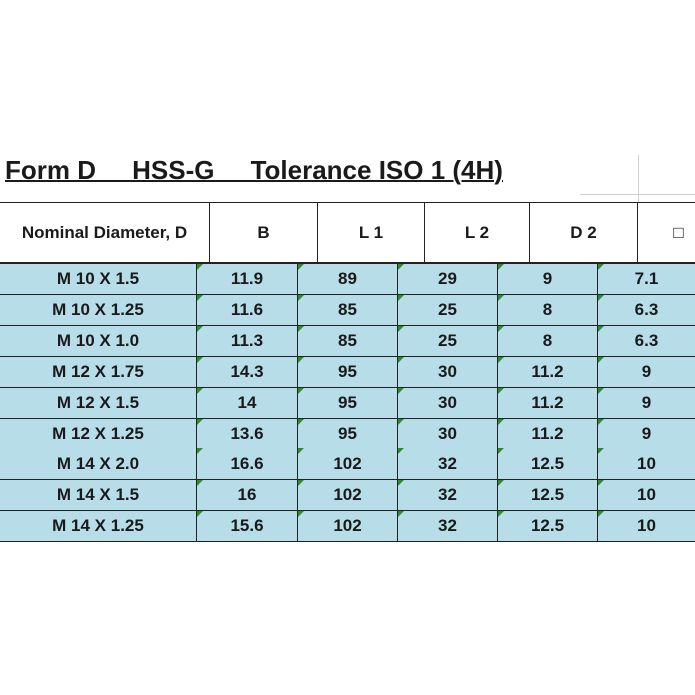 The height and width of the screenshot is (695, 695). I want to click on header-cell: L 1, so click(371, 232).